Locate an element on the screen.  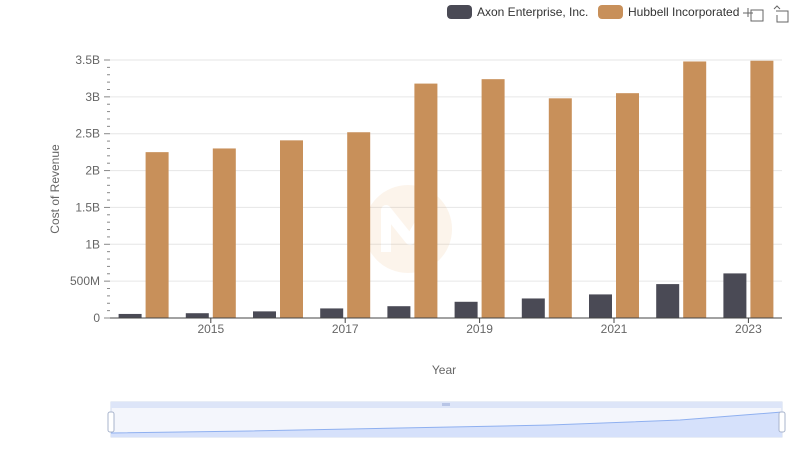
x-axis: 2015 2017 2019 2021 2023 is located at coordinates (479, 327).